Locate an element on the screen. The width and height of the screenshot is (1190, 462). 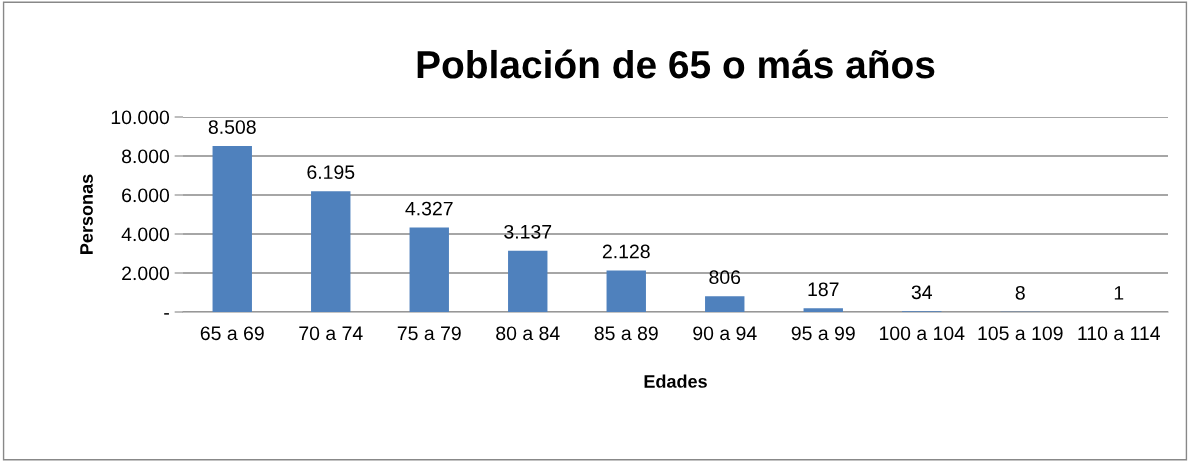
y-tick-label: - is located at coordinates (166, 314).